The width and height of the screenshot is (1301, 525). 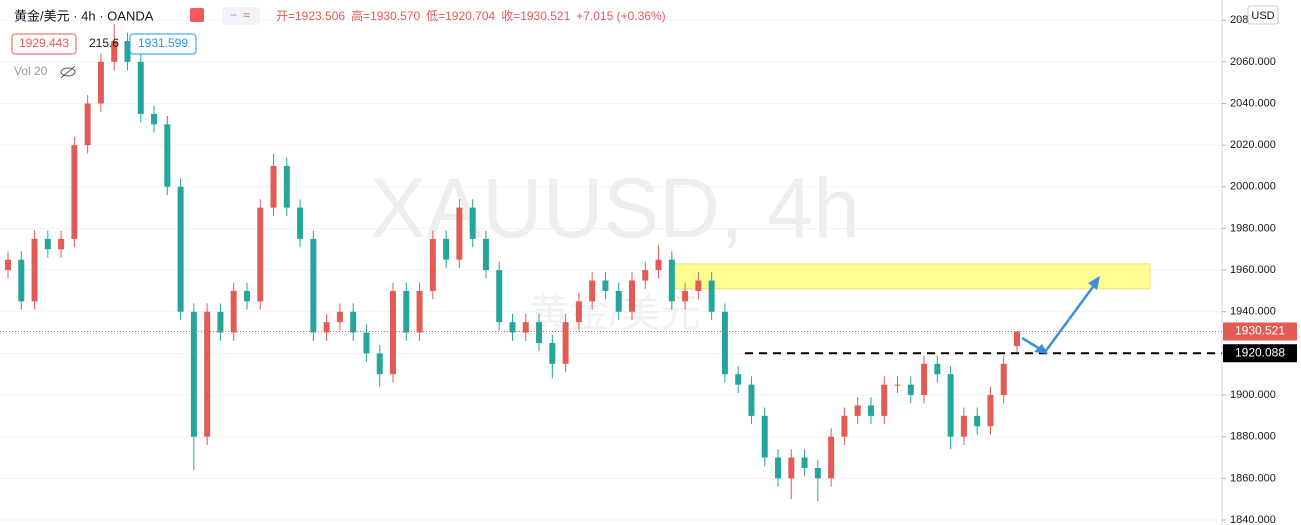 I want to click on ohlc-item: +7.015 (+0.36%), so click(x=620, y=16).